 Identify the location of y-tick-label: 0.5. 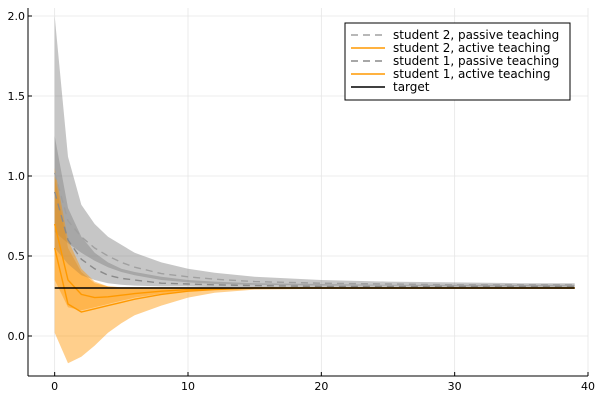
(17, 256).